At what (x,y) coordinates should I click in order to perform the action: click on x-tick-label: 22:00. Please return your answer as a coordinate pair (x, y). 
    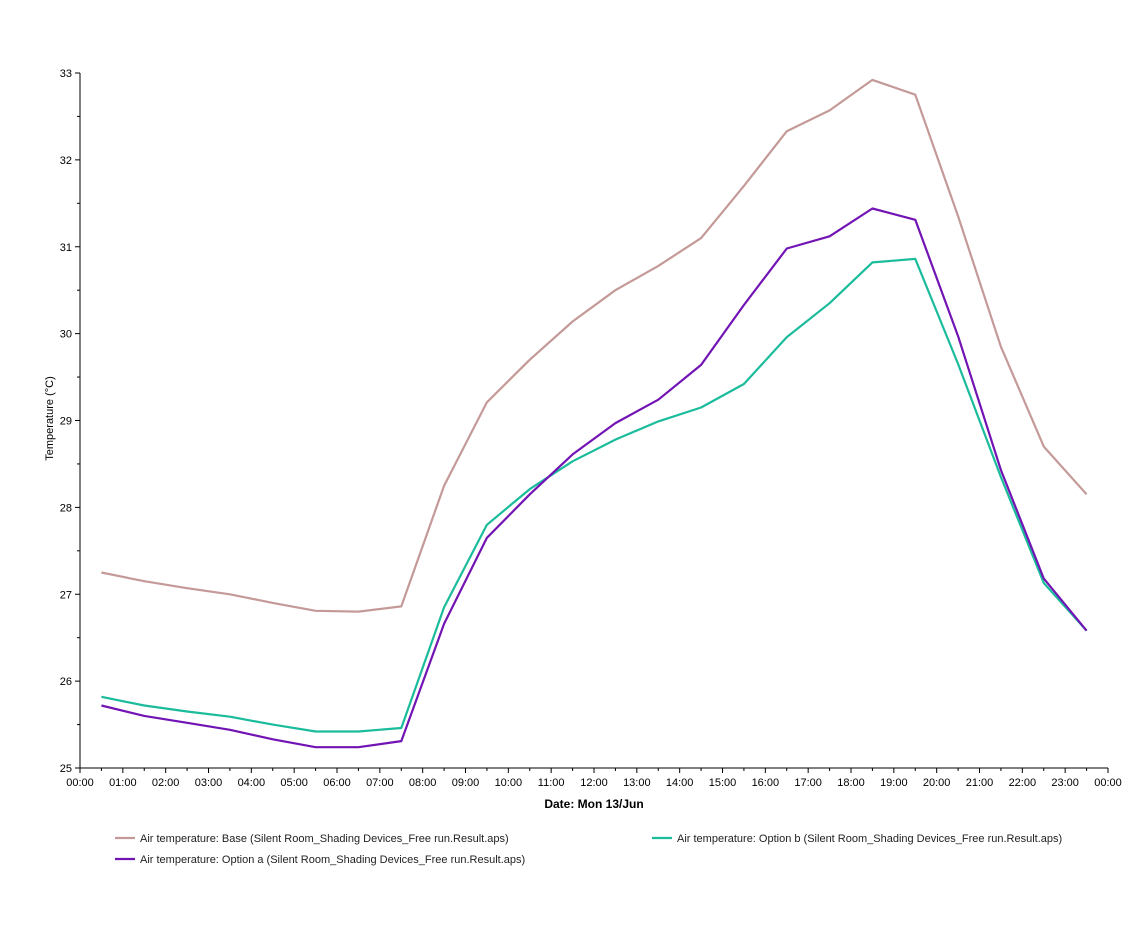
    Looking at the image, I should click on (1023, 783).